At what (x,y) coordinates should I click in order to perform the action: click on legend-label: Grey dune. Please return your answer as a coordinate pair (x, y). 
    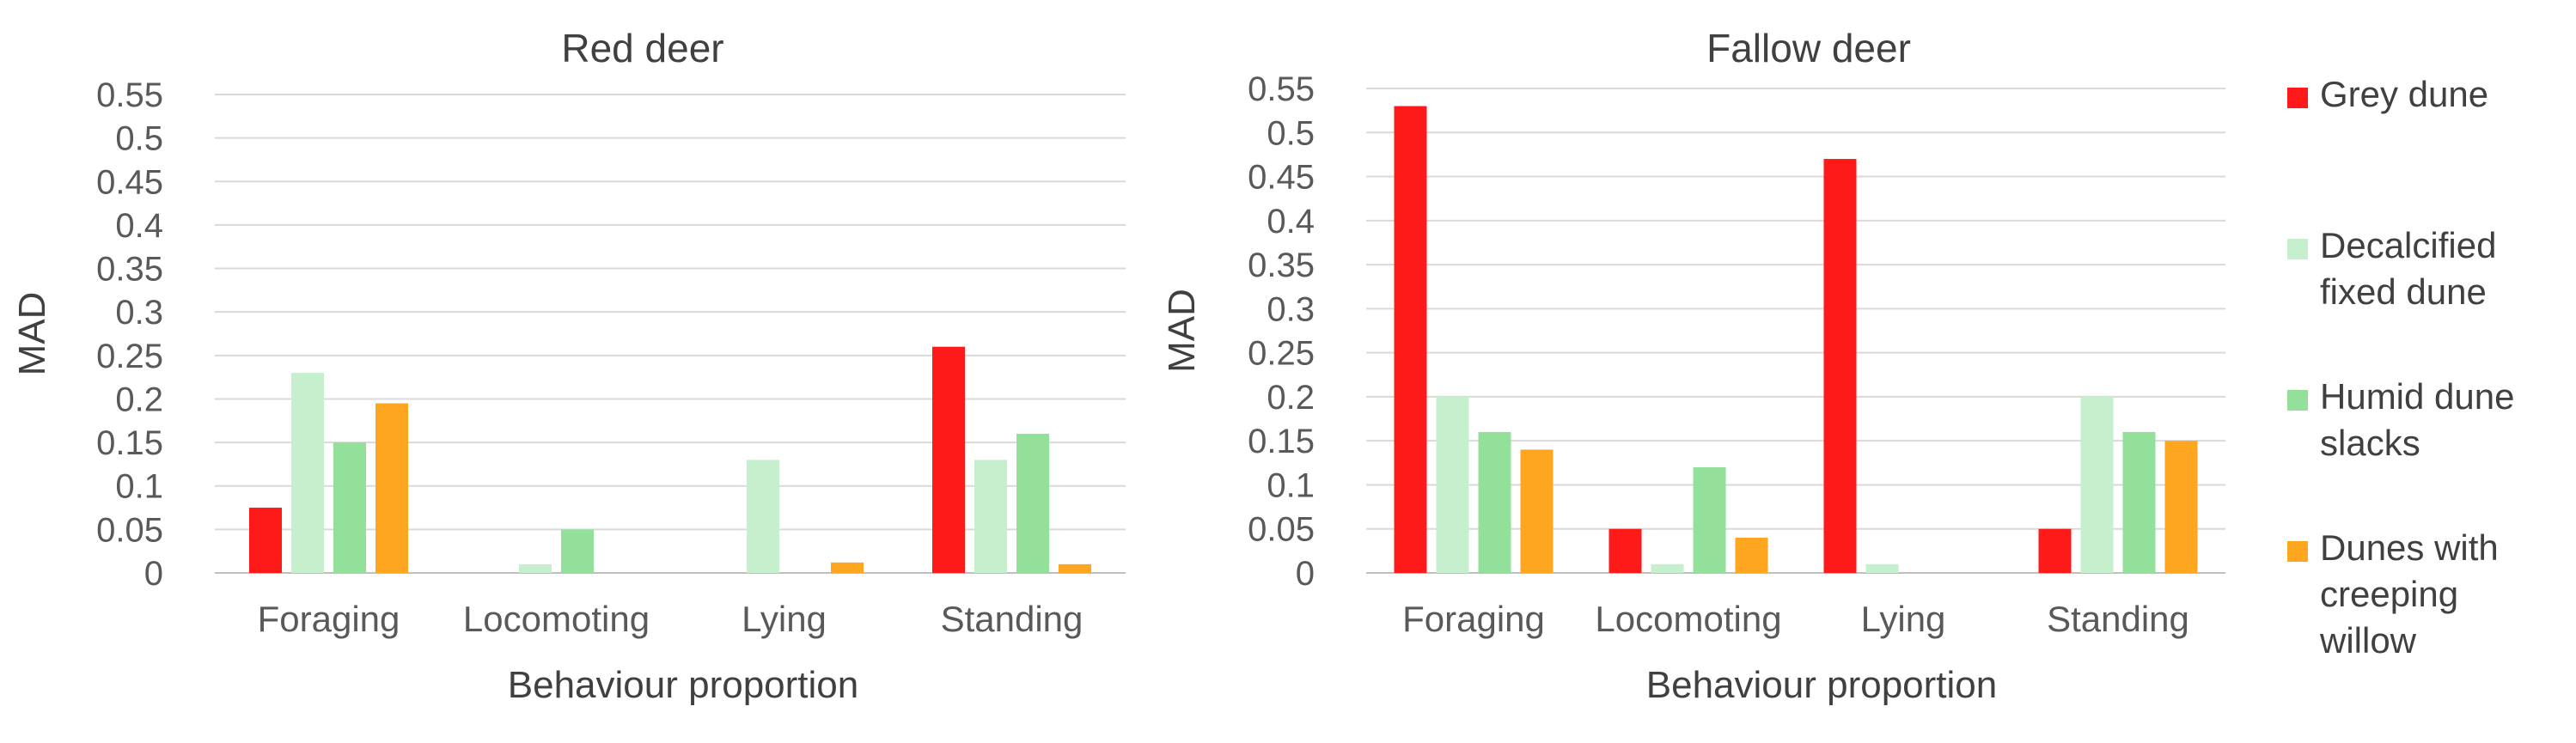
    Looking at the image, I should click on (2404, 94).